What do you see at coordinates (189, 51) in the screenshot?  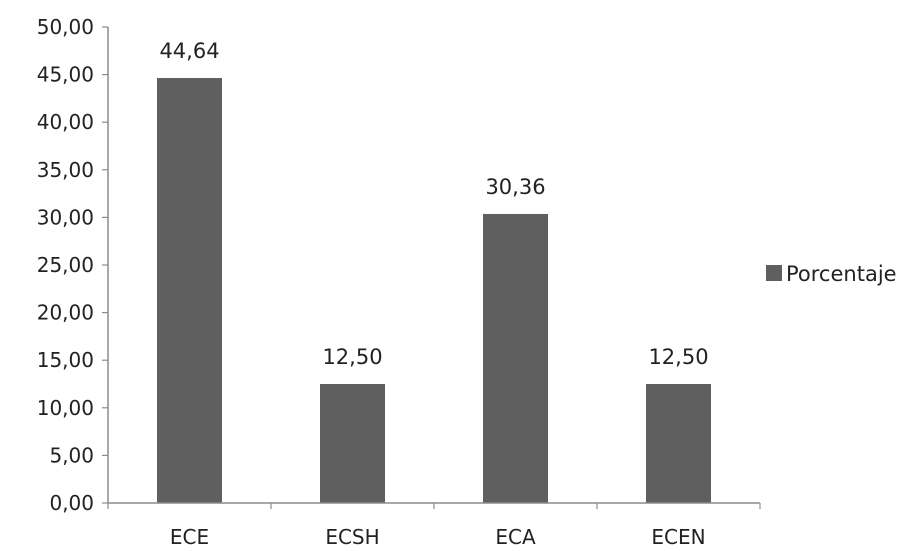 I see `data-label: 44,64` at bounding box center [189, 51].